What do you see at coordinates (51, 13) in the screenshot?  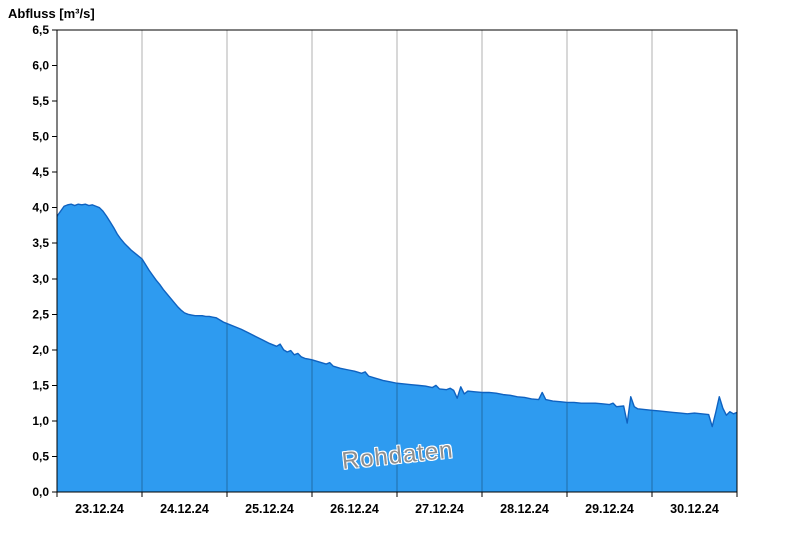 I see `chart-title: Abfluss [m³/s]` at bounding box center [51, 13].